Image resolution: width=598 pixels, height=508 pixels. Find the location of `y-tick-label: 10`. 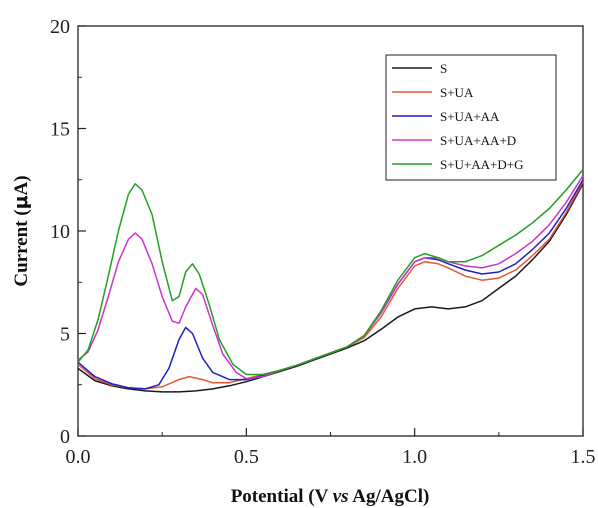

y-tick-label: 10 is located at coordinates (60, 232).